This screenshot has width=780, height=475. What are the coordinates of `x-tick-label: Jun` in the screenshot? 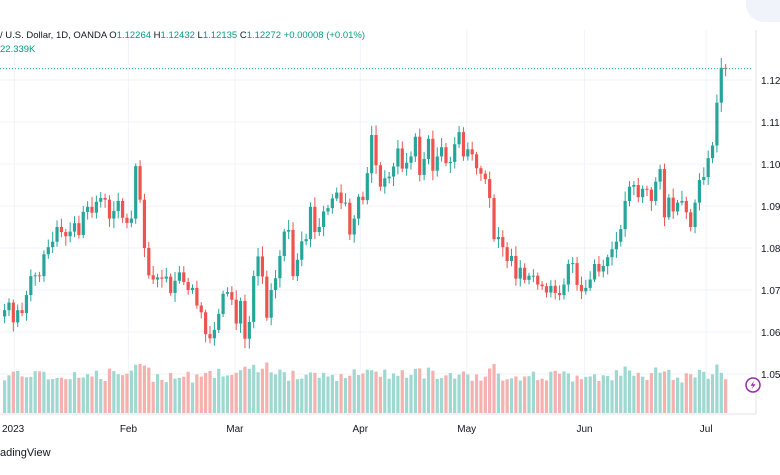 It's located at (584, 429).